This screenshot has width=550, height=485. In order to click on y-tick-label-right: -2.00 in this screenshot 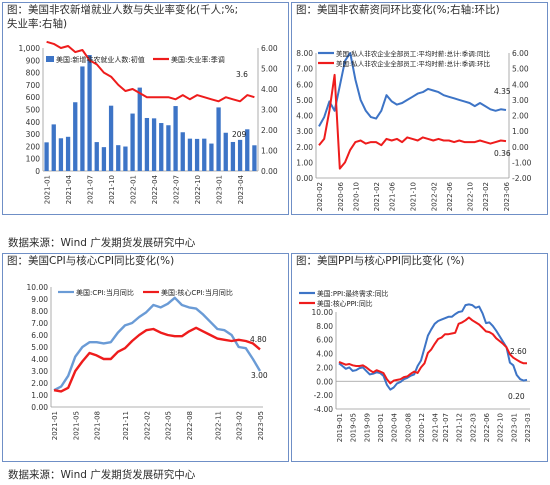, I will do `click(522, 178)`.